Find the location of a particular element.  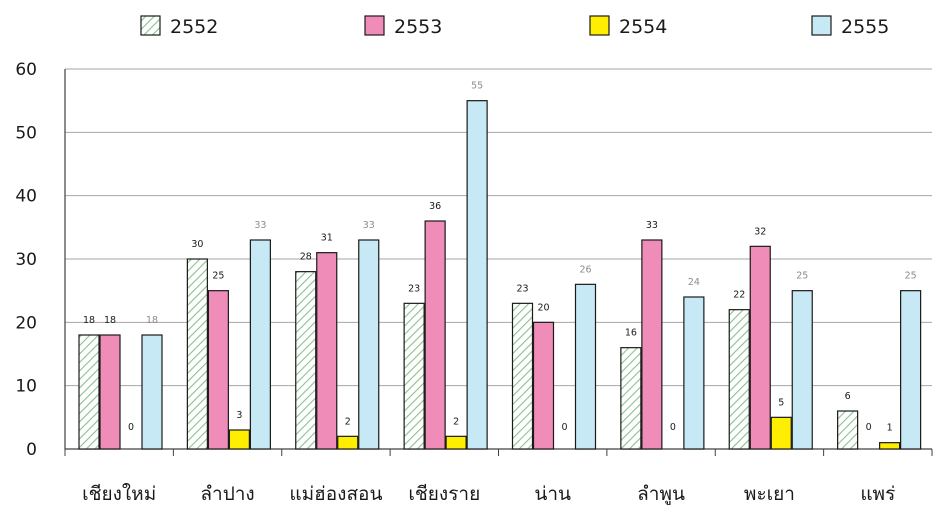

data-label: 26 is located at coordinates (585, 269).